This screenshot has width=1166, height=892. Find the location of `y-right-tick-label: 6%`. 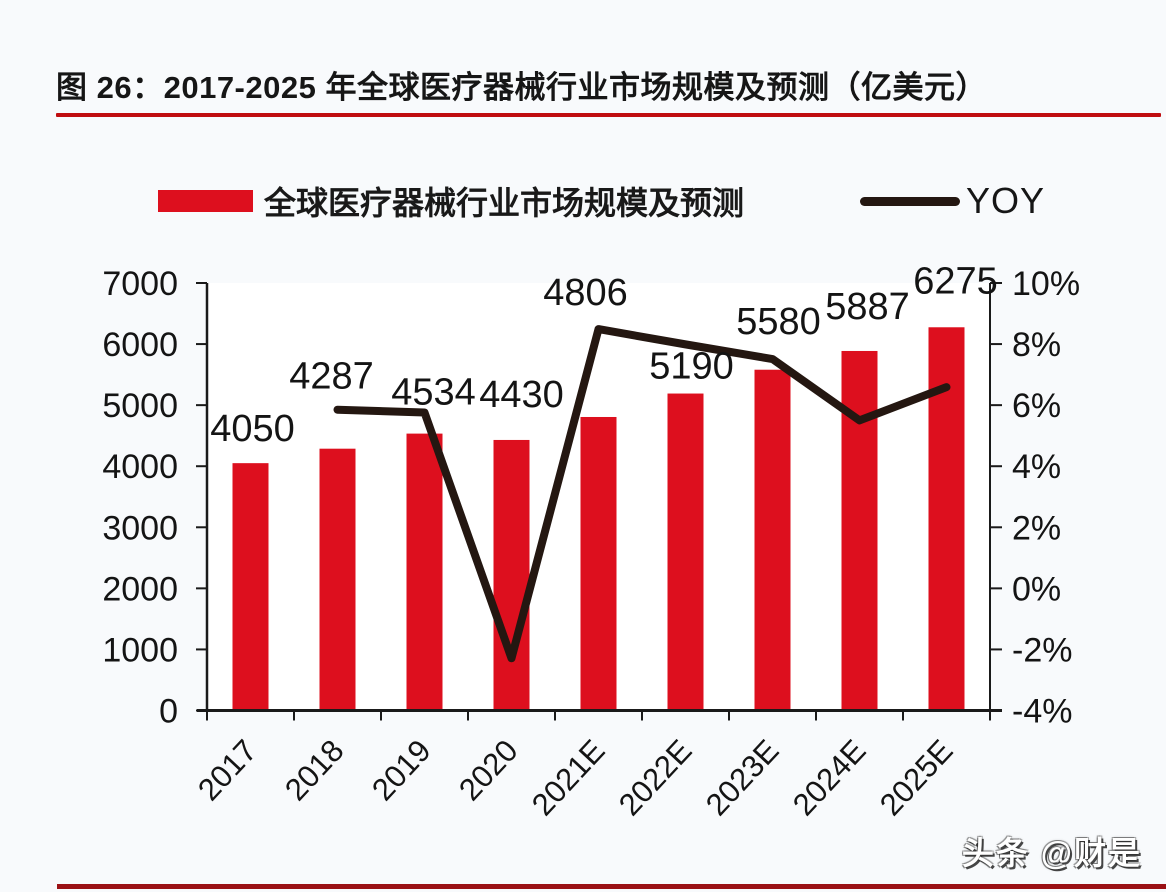

y-right-tick-label: 6% is located at coordinates (1036, 406).